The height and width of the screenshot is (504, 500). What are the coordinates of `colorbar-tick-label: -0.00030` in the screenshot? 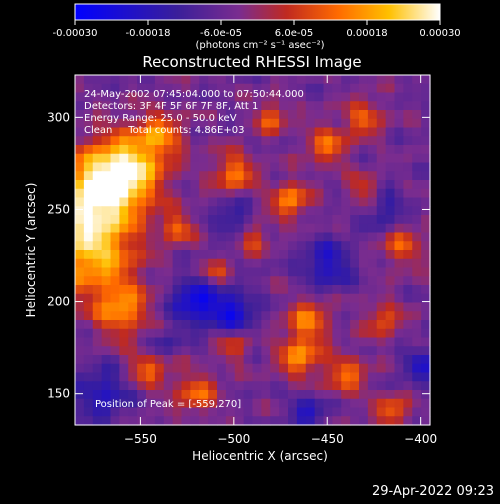 It's located at (75, 33).